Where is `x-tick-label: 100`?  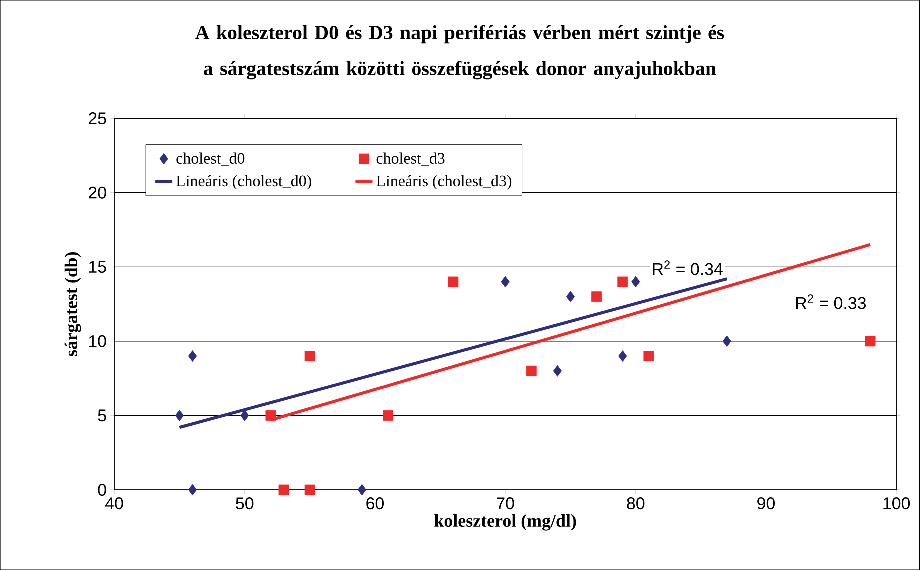
x-tick-label: 100 is located at coordinates (897, 504).